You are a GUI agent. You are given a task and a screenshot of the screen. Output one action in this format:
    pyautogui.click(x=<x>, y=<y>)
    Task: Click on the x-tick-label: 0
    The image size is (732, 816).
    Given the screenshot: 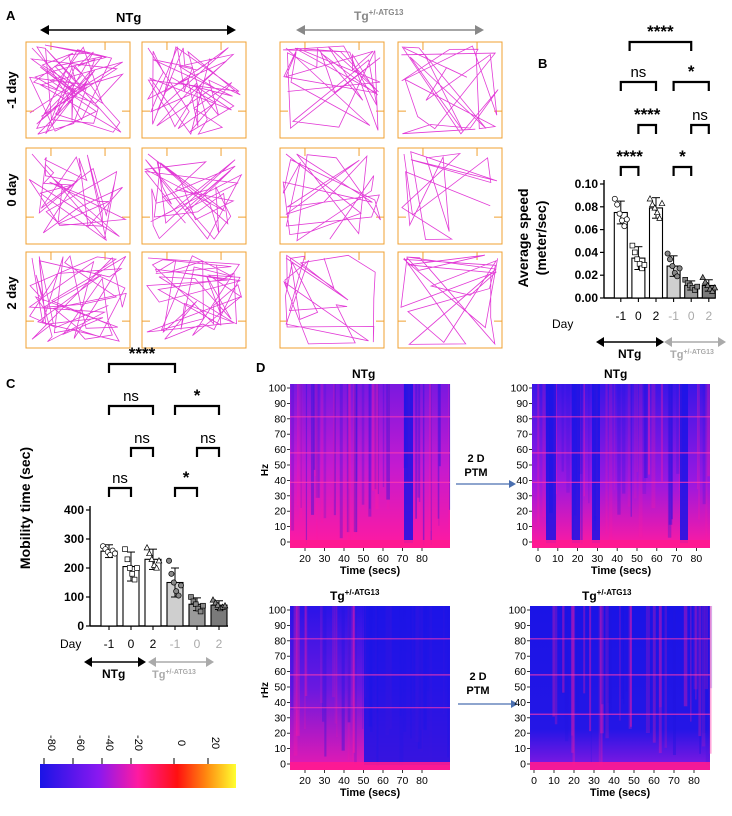 What is the action you would take?
    pyautogui.click(x=638, y=316)
    